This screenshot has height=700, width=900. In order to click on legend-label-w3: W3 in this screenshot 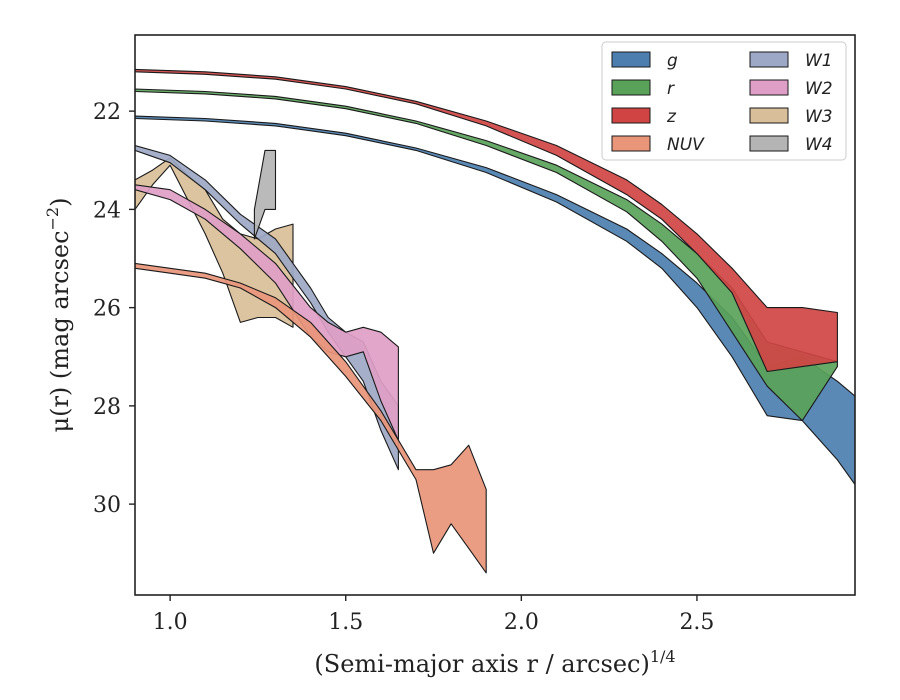, I will do `click(819, 117)`.